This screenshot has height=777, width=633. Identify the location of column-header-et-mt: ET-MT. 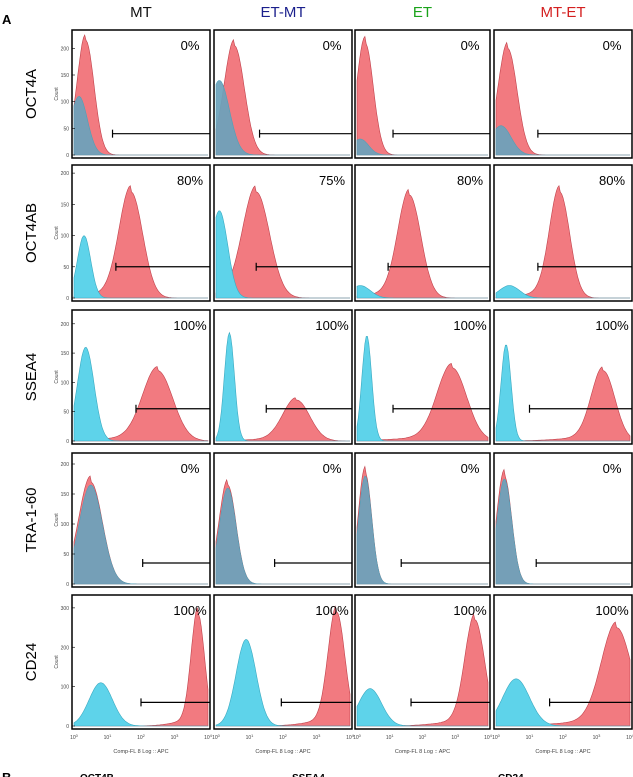
(283, 12).